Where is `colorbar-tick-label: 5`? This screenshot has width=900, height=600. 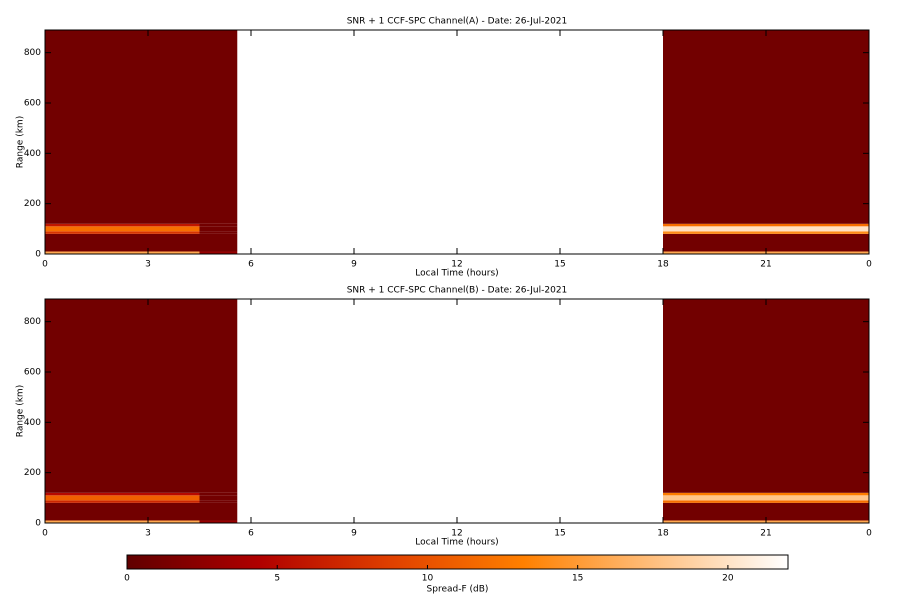
colorbar-tick-label: 5 is located at coordinates (277, 579).